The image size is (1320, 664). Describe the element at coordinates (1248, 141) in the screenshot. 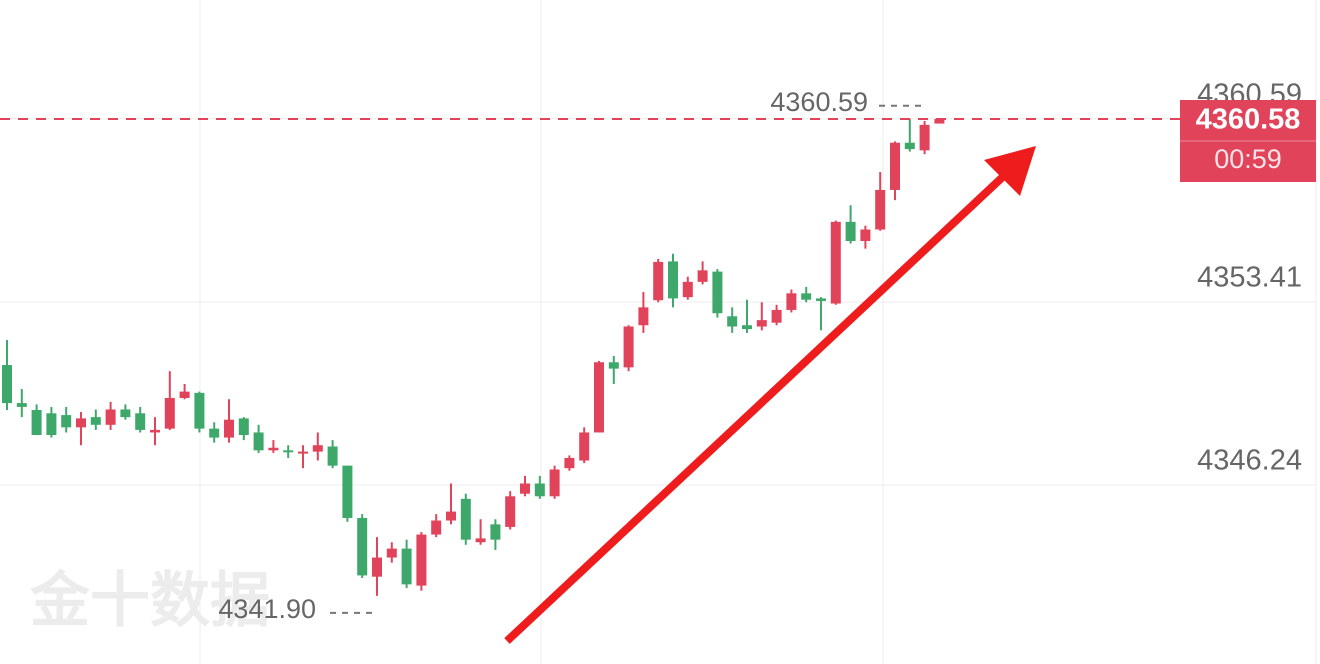

I see `price-tag: 4360.58 00:59` at that location.